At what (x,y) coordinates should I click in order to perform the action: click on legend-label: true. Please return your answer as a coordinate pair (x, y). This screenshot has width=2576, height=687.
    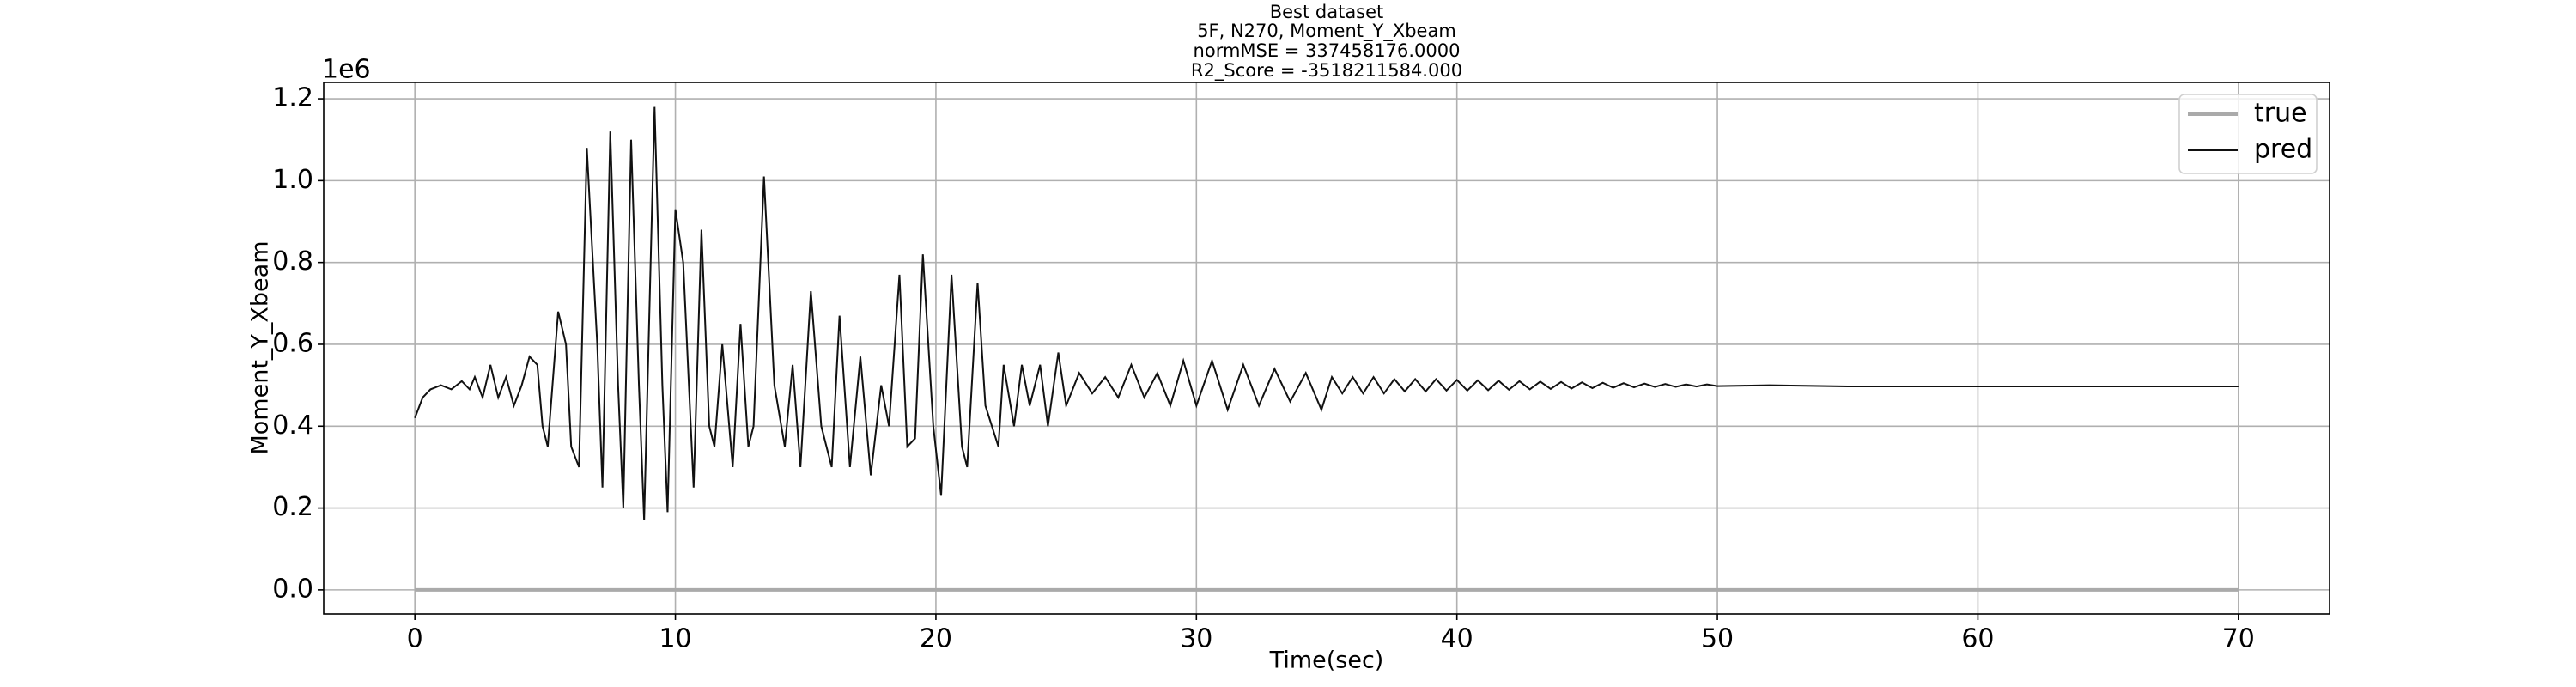
    Looking at the image, I should click on (2280, 114).